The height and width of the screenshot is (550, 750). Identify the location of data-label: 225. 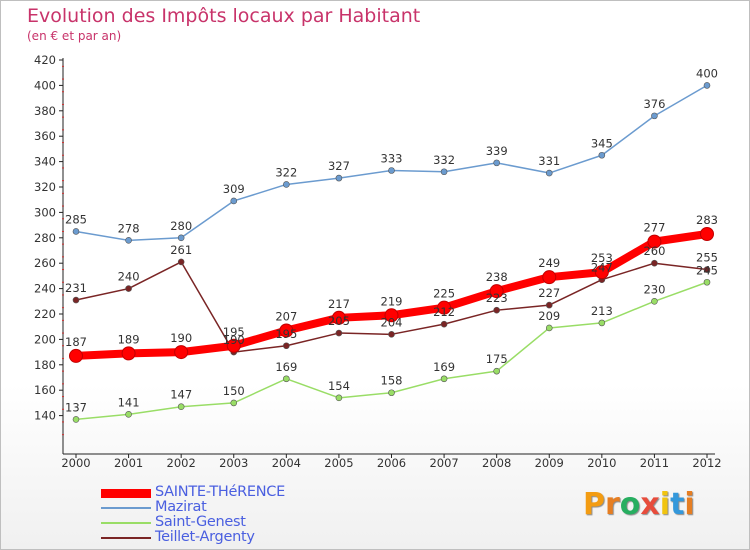
(444, 294).